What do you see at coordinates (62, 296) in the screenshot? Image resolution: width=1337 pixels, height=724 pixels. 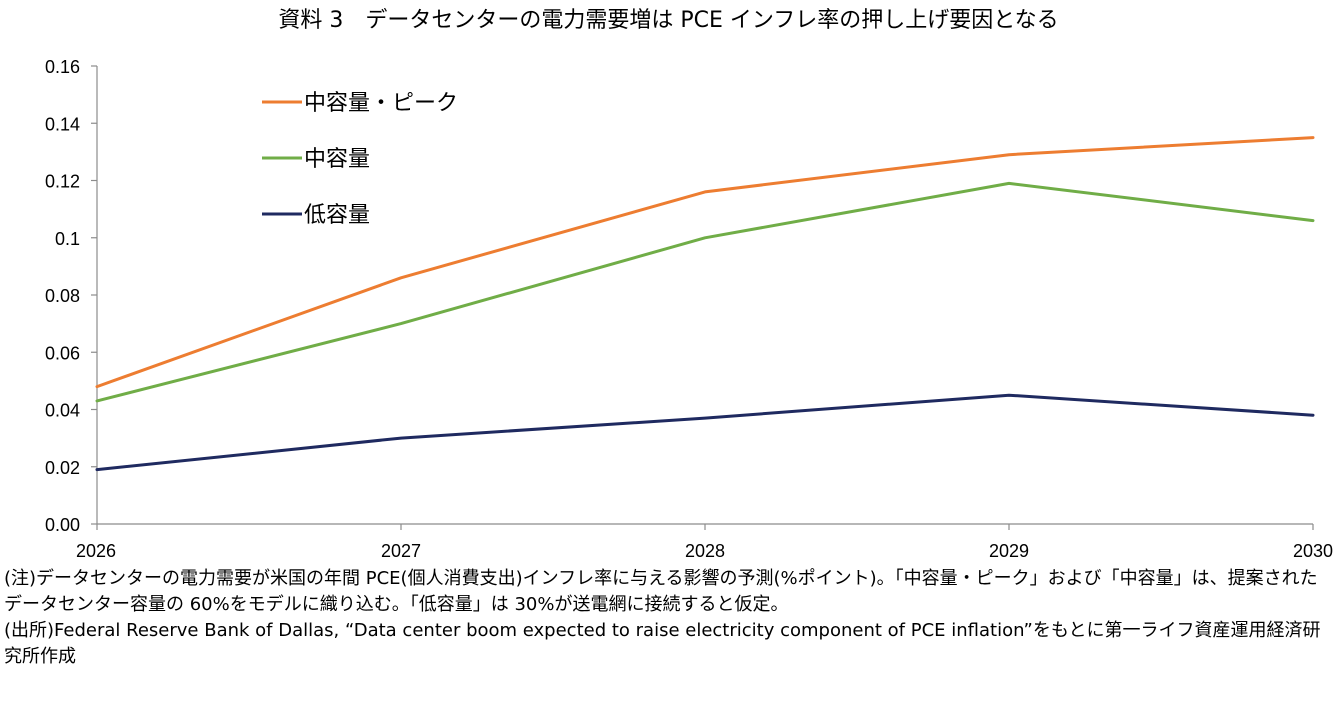 I see `y-tick-label: 0.08` at bounding box center [62, 296].